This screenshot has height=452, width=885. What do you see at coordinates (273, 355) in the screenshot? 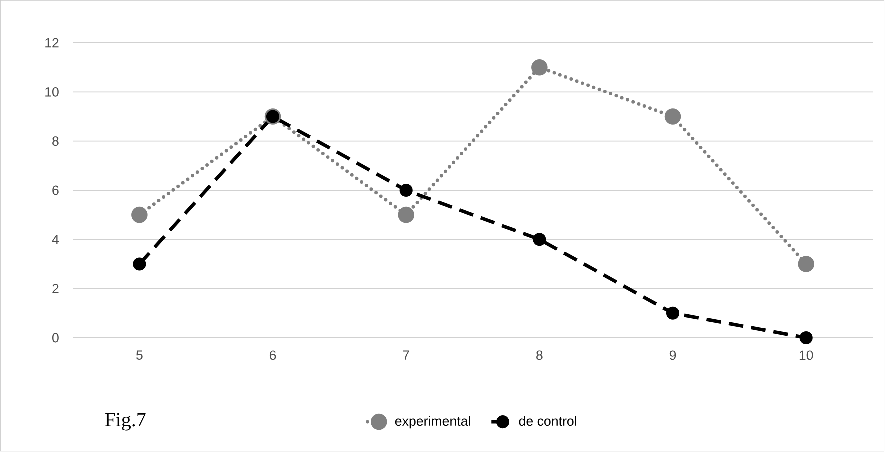
I see `x-tick-label: 6` at bounding box center [273, 355].